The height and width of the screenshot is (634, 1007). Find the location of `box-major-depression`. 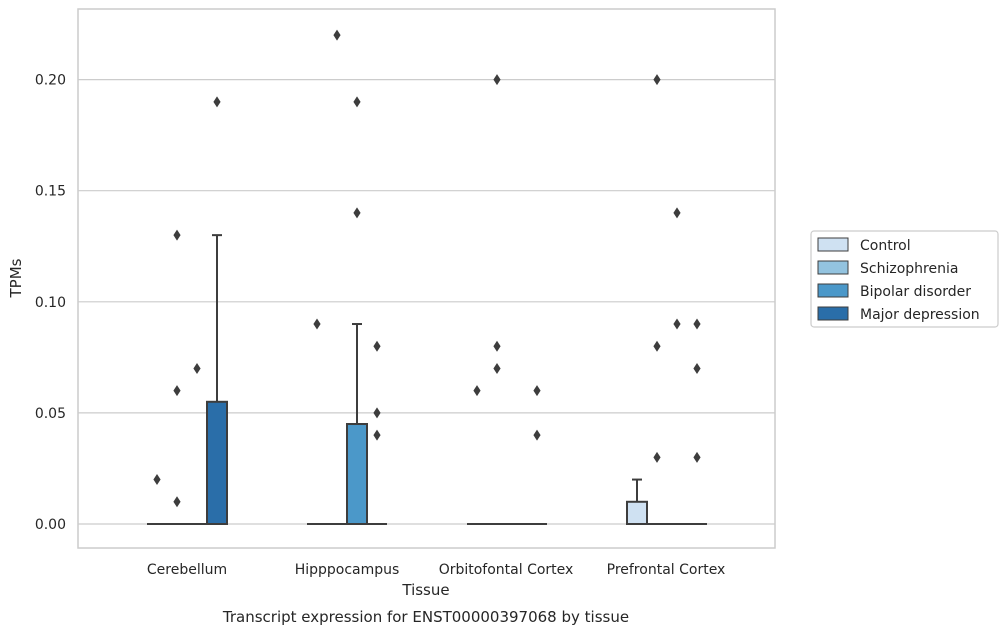

box-major-depression is located at coordinates (217, 380).